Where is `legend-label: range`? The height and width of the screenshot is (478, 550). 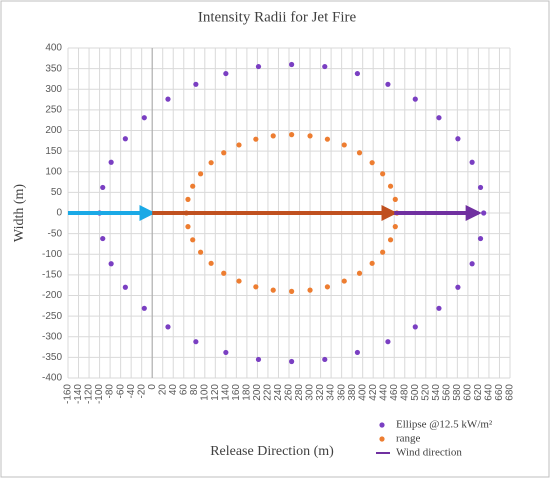
legend-label: range is located at coordinates (408, 439).